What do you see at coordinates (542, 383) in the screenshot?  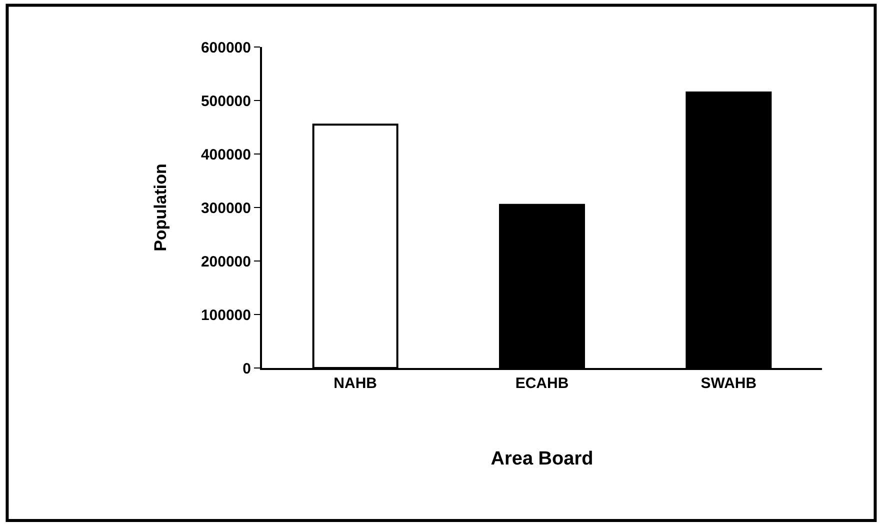 I see `x-tick-label: ECAHB` at bounding box center [542, 383].